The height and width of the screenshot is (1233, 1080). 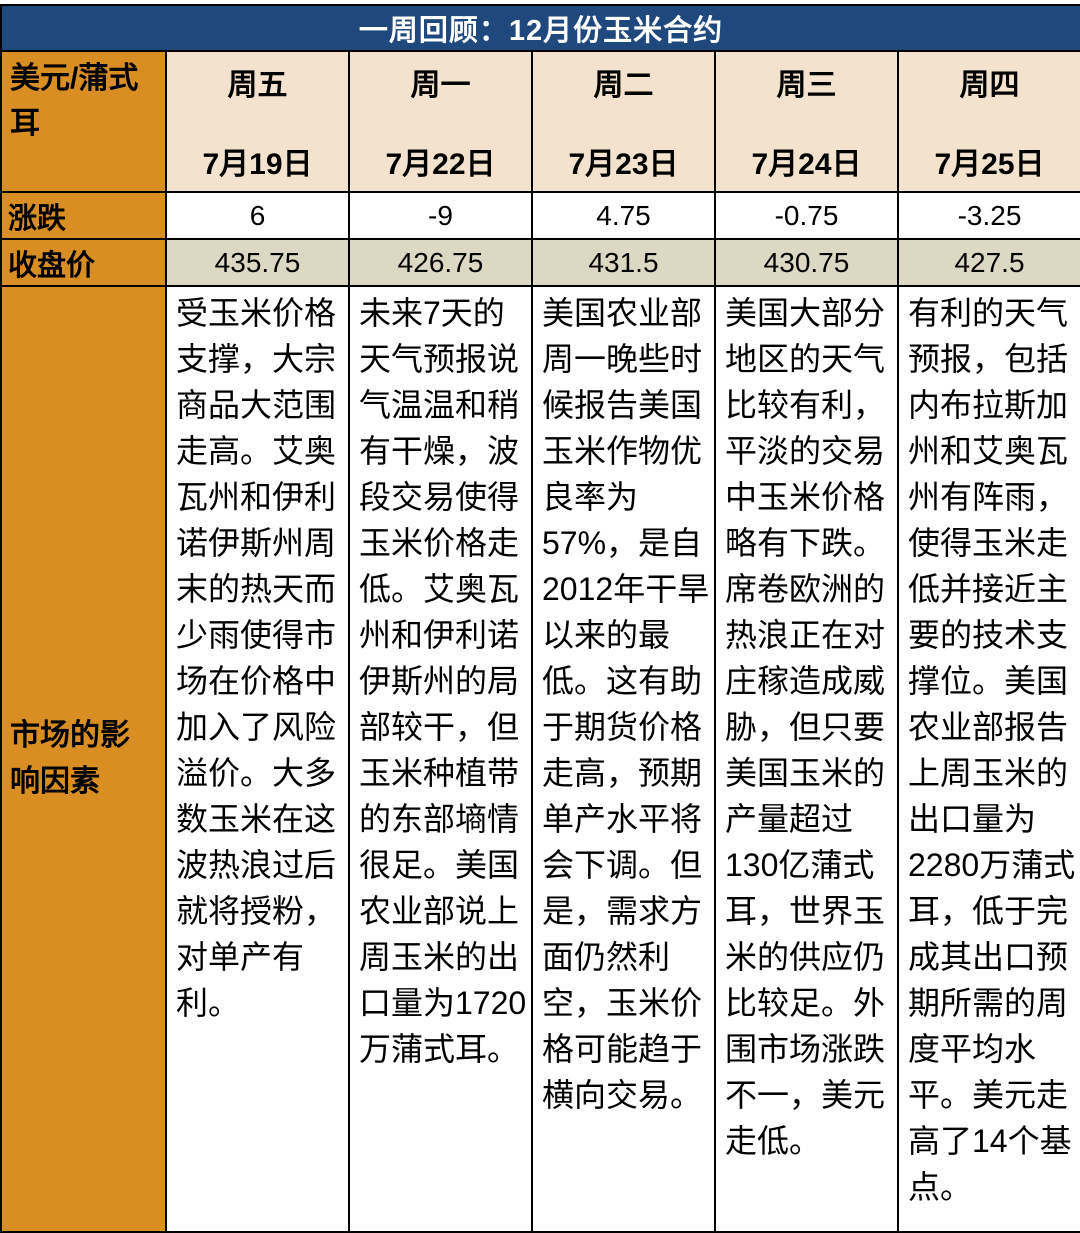 What do you see at coordinates (988, 262) in the screenshot?
I see `close-value-thu: 427.5` at bounding box center [988, 262].